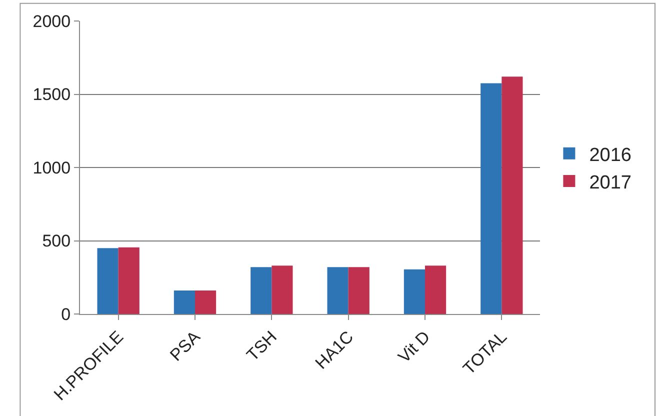 The height and width of the screenshot is (416, 670). What do you see at coordinates (51, 94) in the screenshot?
I see `y-tick-label: 1500` at bounding box center [51, 94].